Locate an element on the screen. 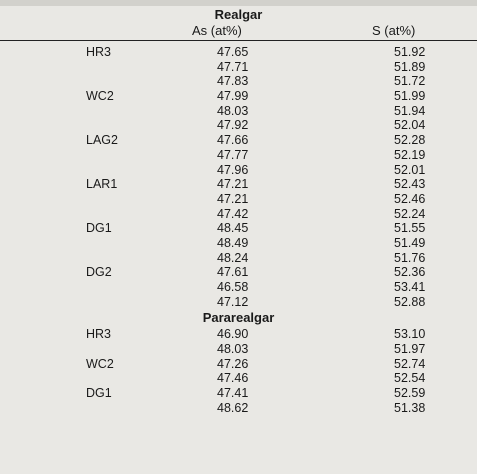 The image size is (477, 474). table-row: 46.58 53.41 is located at coordinates (238, 287).